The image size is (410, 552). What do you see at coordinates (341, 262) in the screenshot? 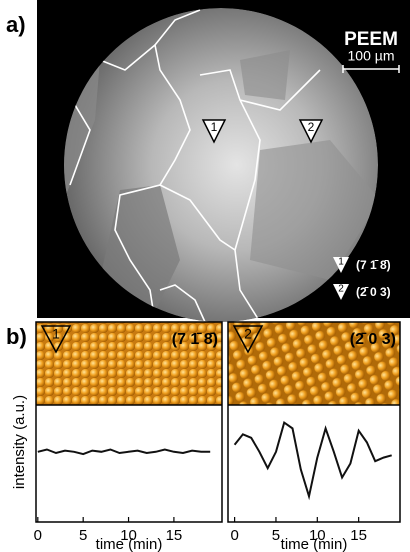
I see `legend-marker: 1` at bounding box center [341, 262].